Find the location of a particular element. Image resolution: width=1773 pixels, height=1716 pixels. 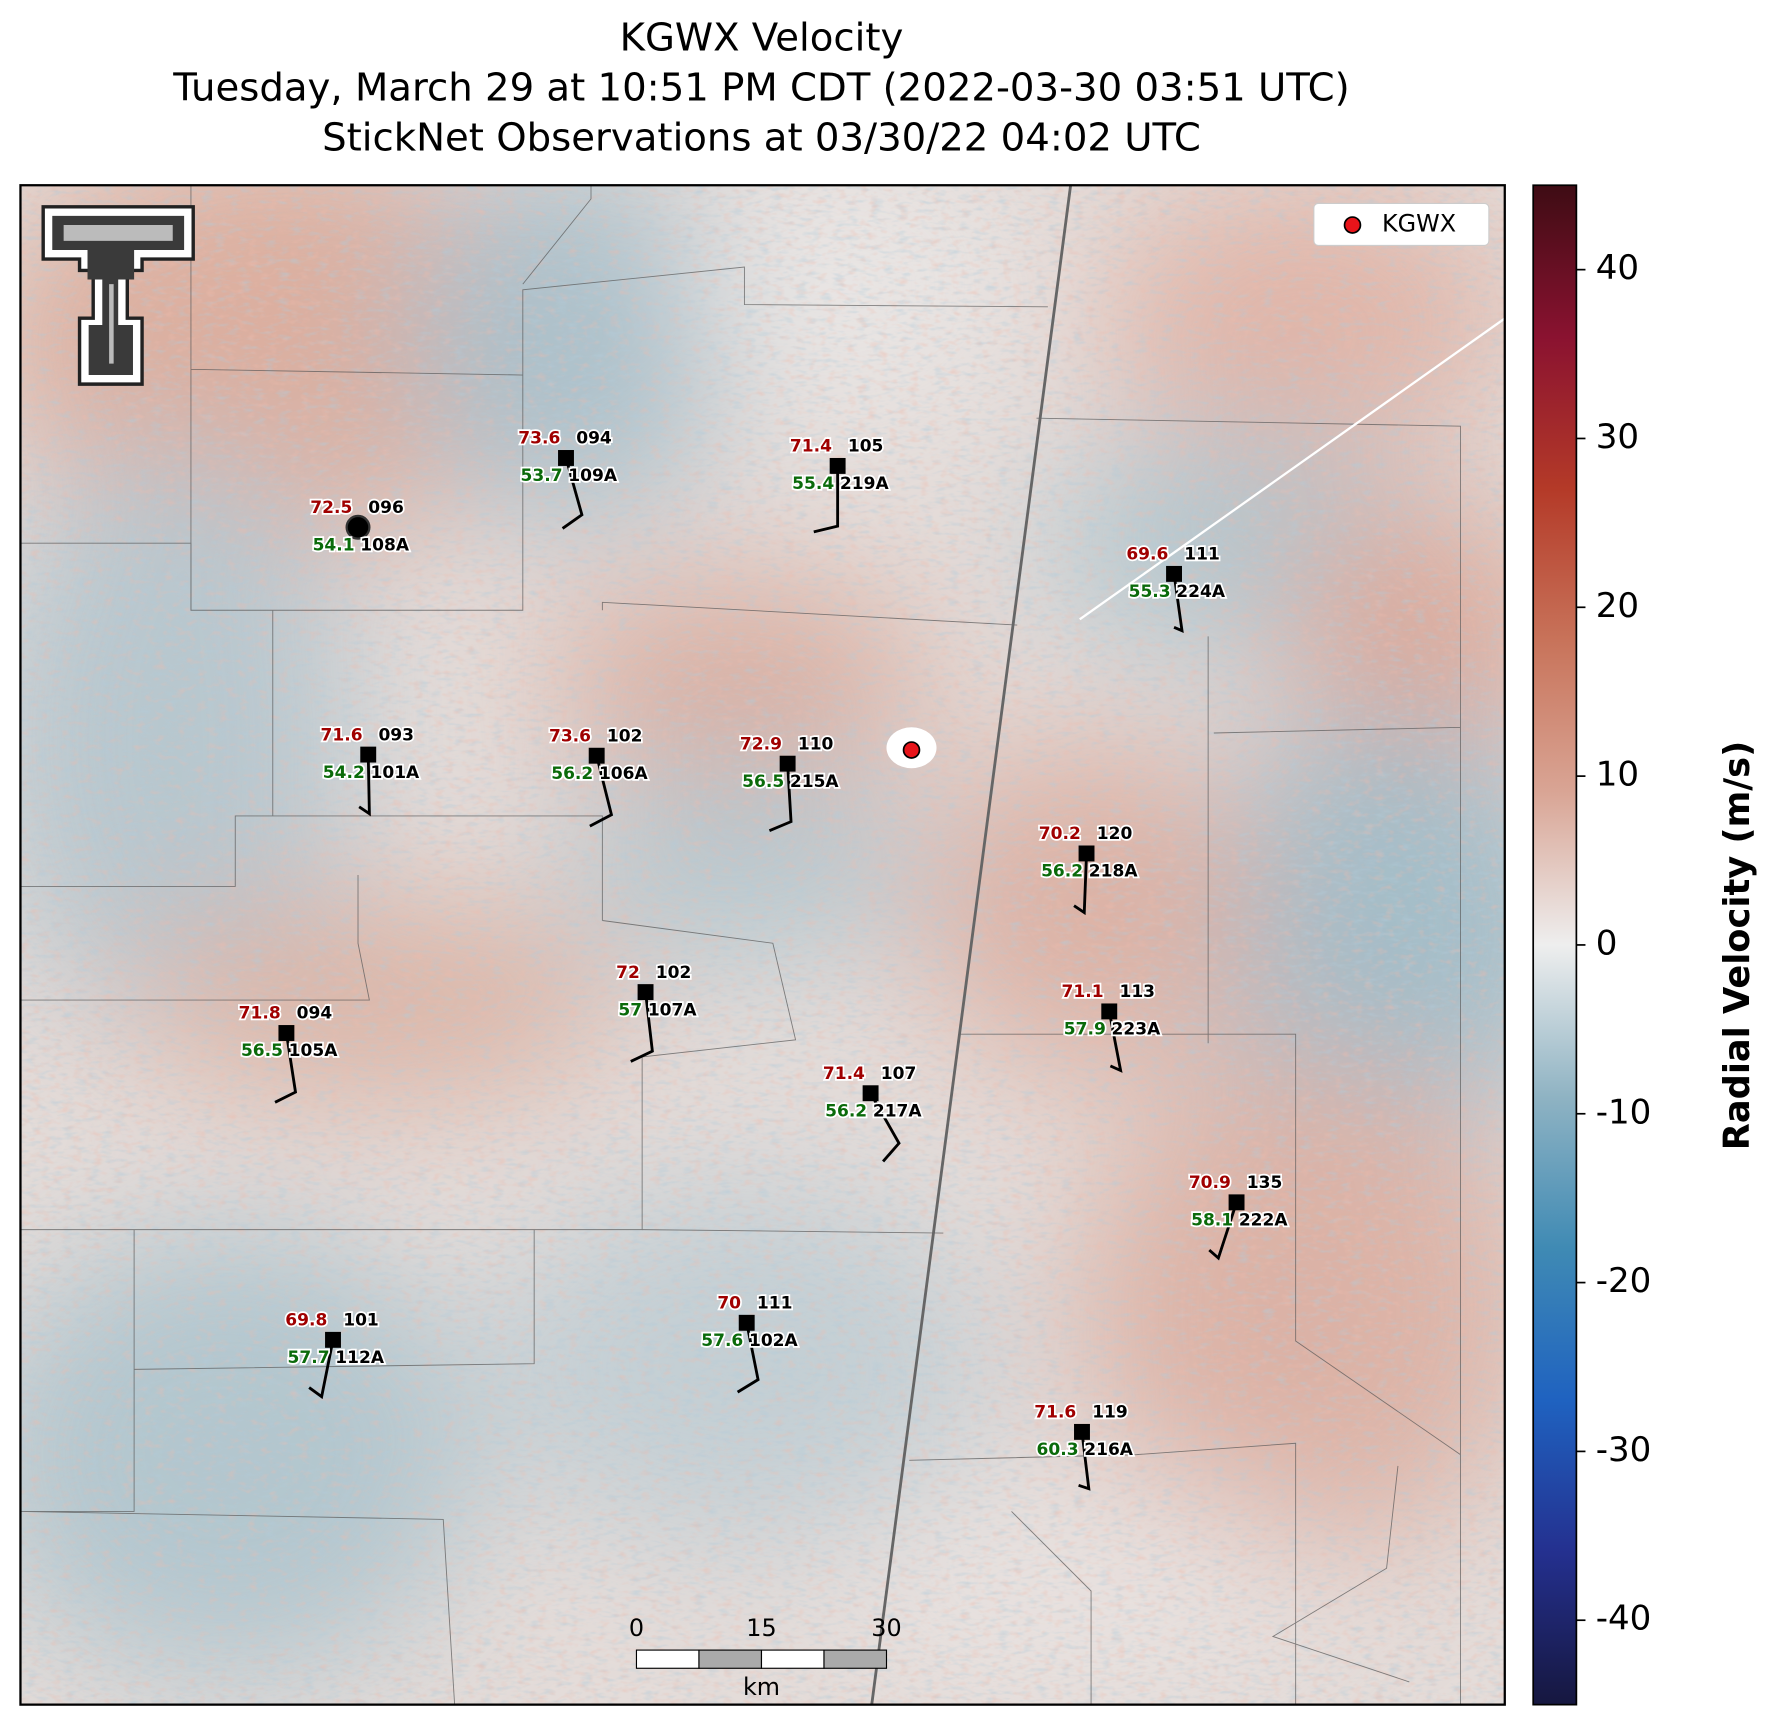

station: 71.4 107 56.2 217A is located at coordinates (872, 1112).